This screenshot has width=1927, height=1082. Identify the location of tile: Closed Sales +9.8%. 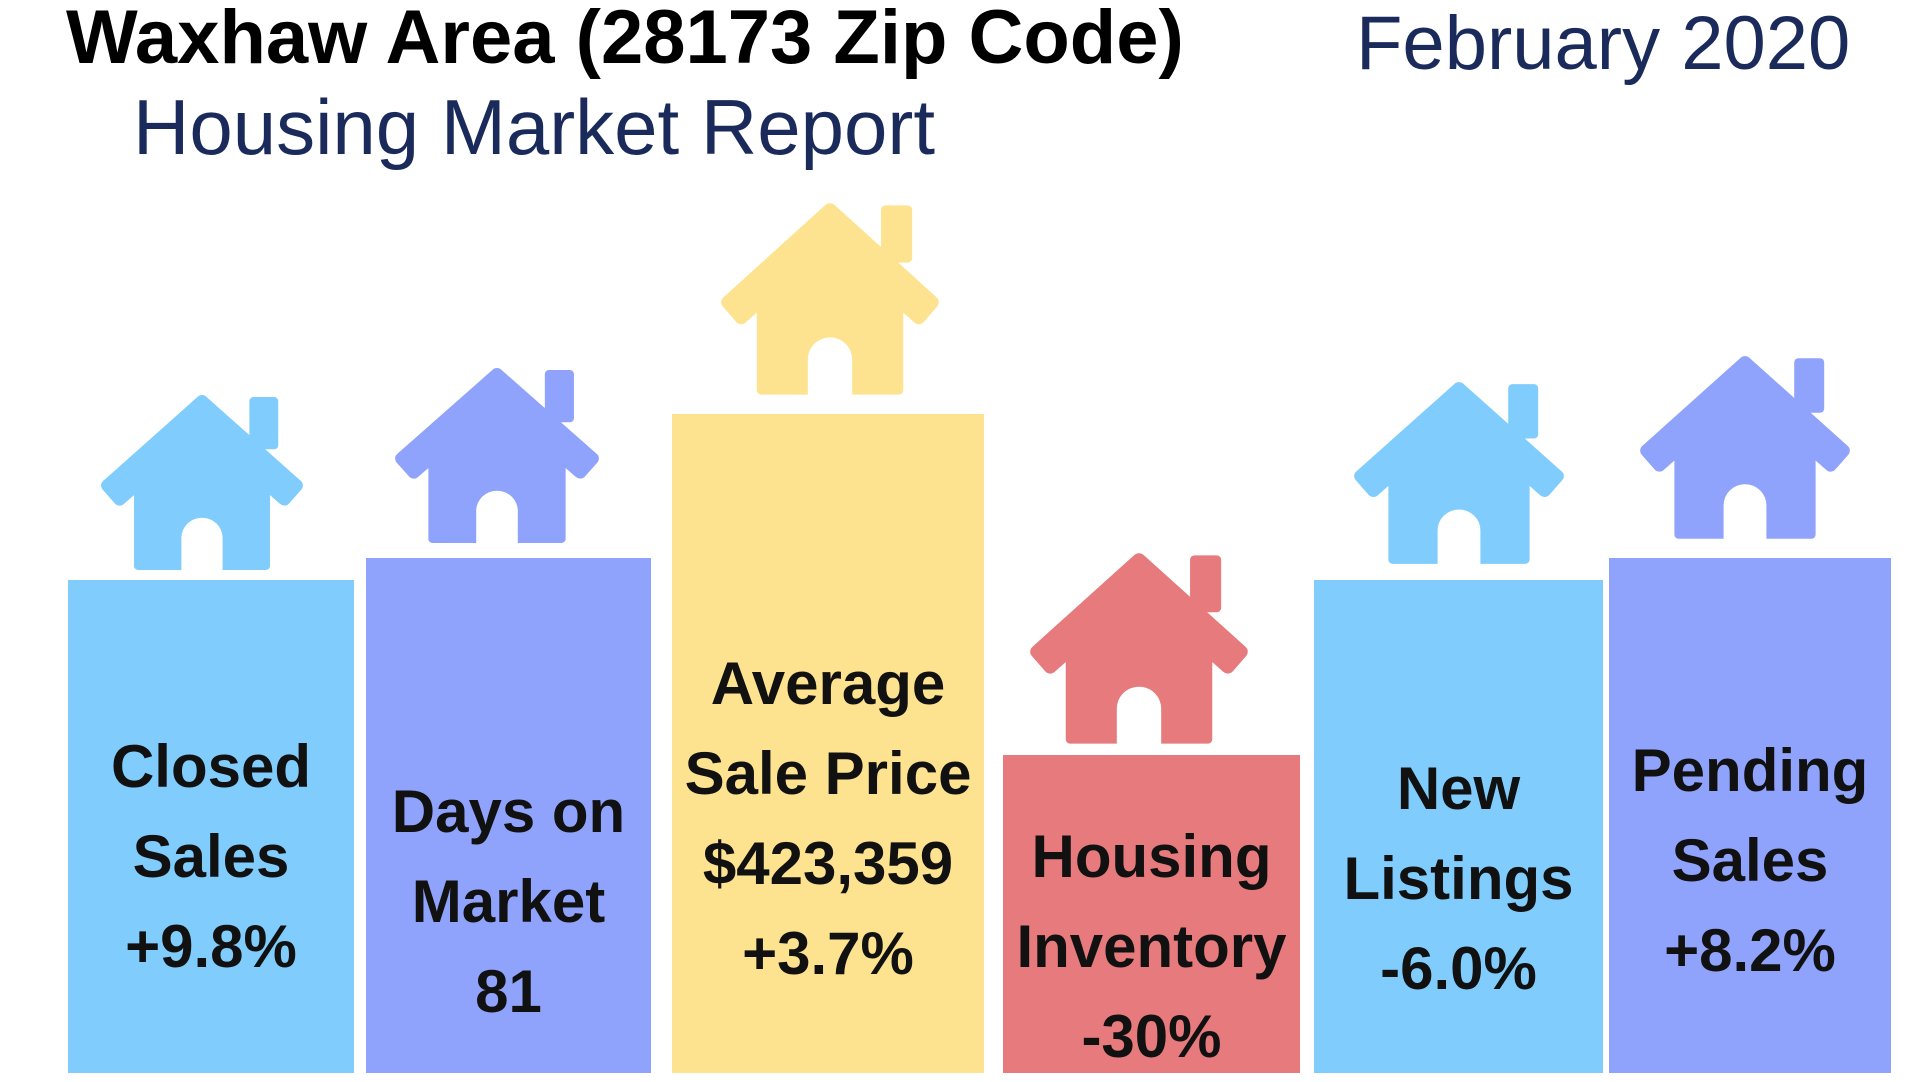
(211, 826).